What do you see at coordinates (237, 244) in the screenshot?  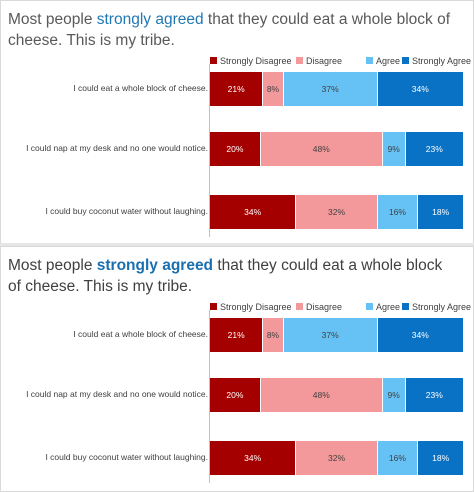 I see `panel-separator` at bounding box center [237, 244].